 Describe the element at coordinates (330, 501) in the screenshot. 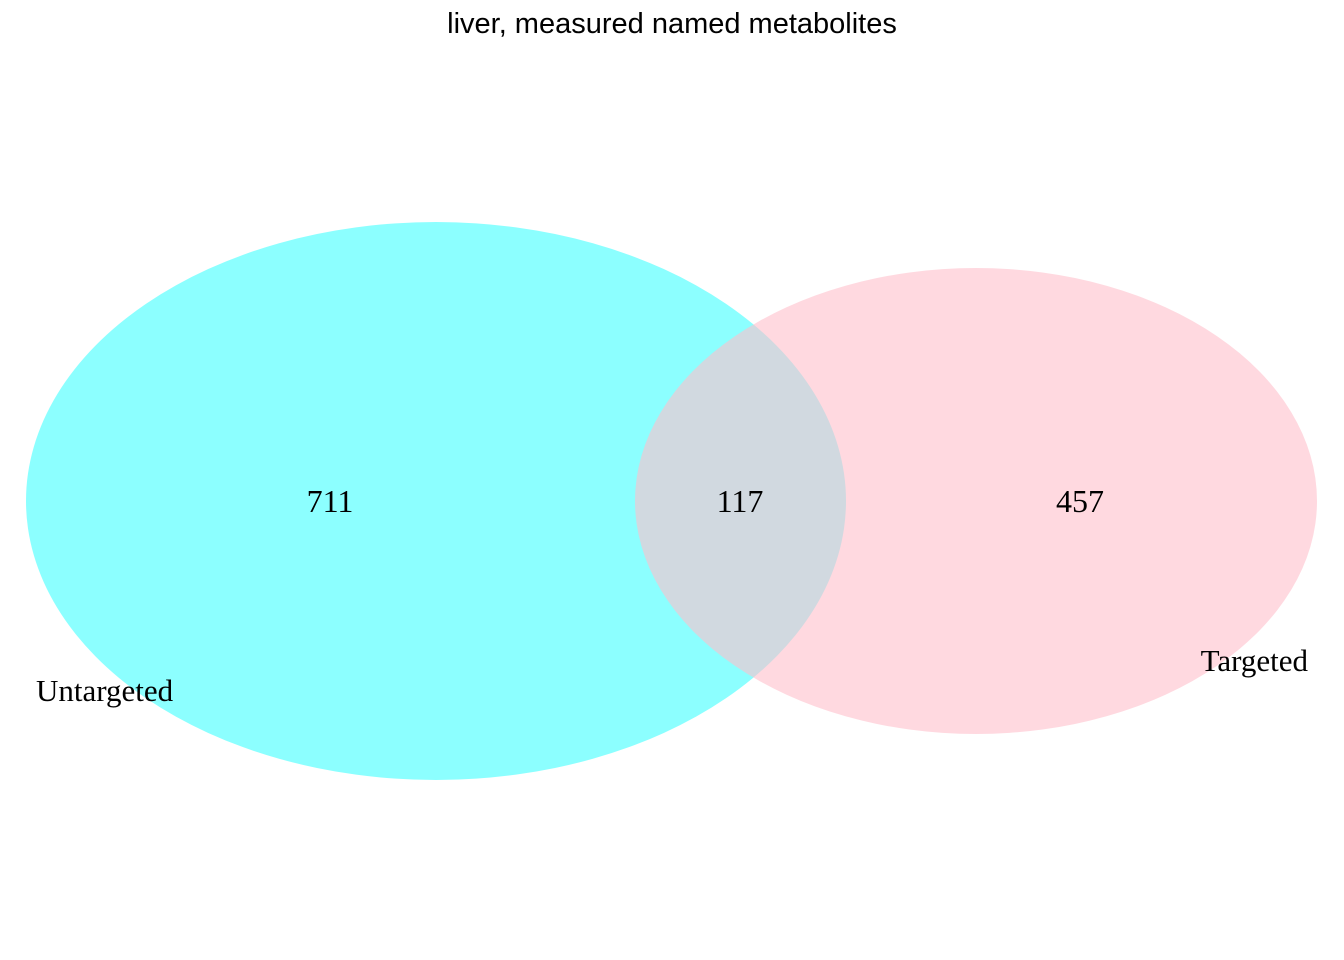

I see `untargeted-only-count: 711` at that location.